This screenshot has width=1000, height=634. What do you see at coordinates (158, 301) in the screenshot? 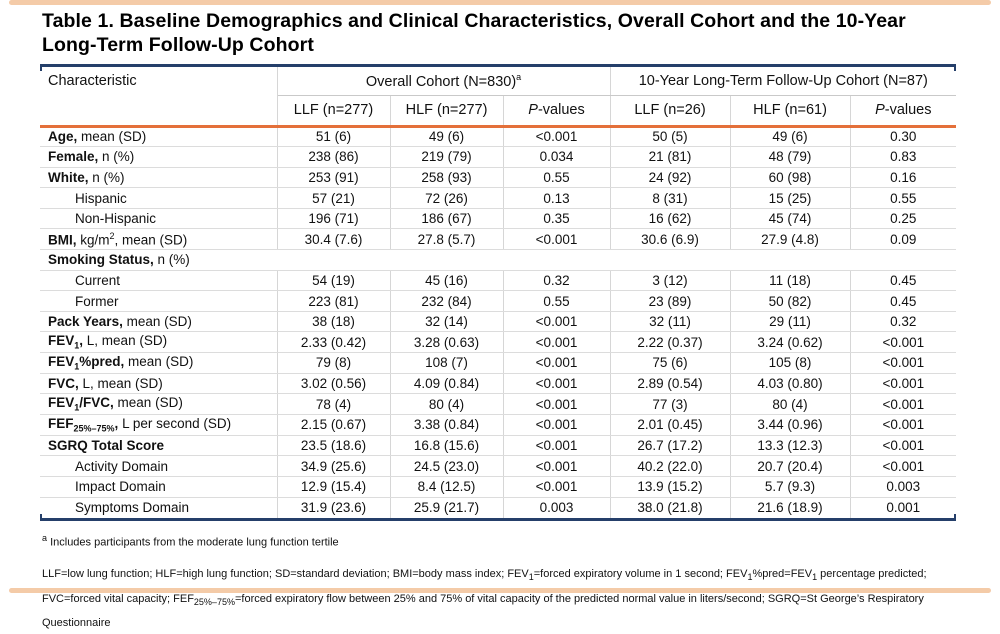
I see `row-label: Former` at bounding box center [158, 301].